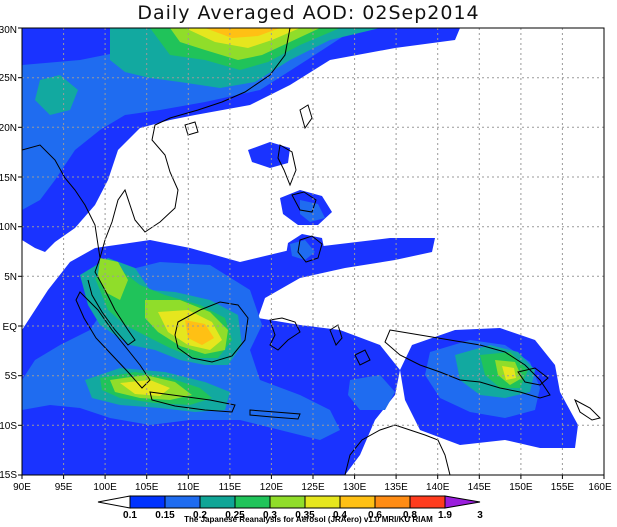  What do you see at coordinates (480, 487) in the screenshot?
I see `lon-label: 145E` at bounding box center [480, 487].